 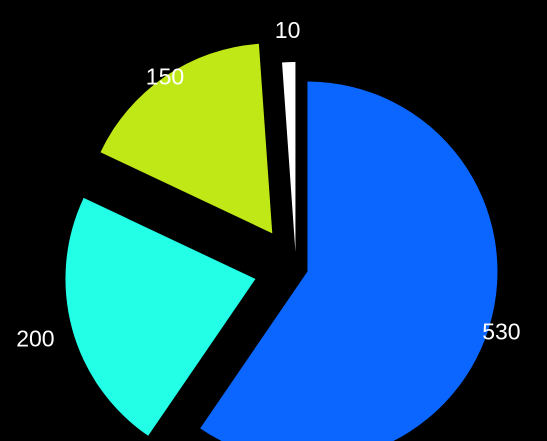 What do you see at coordinates (288, 30) in the screenshot?
I see `pie-label-10: 10` at bounding box center [288, 30].